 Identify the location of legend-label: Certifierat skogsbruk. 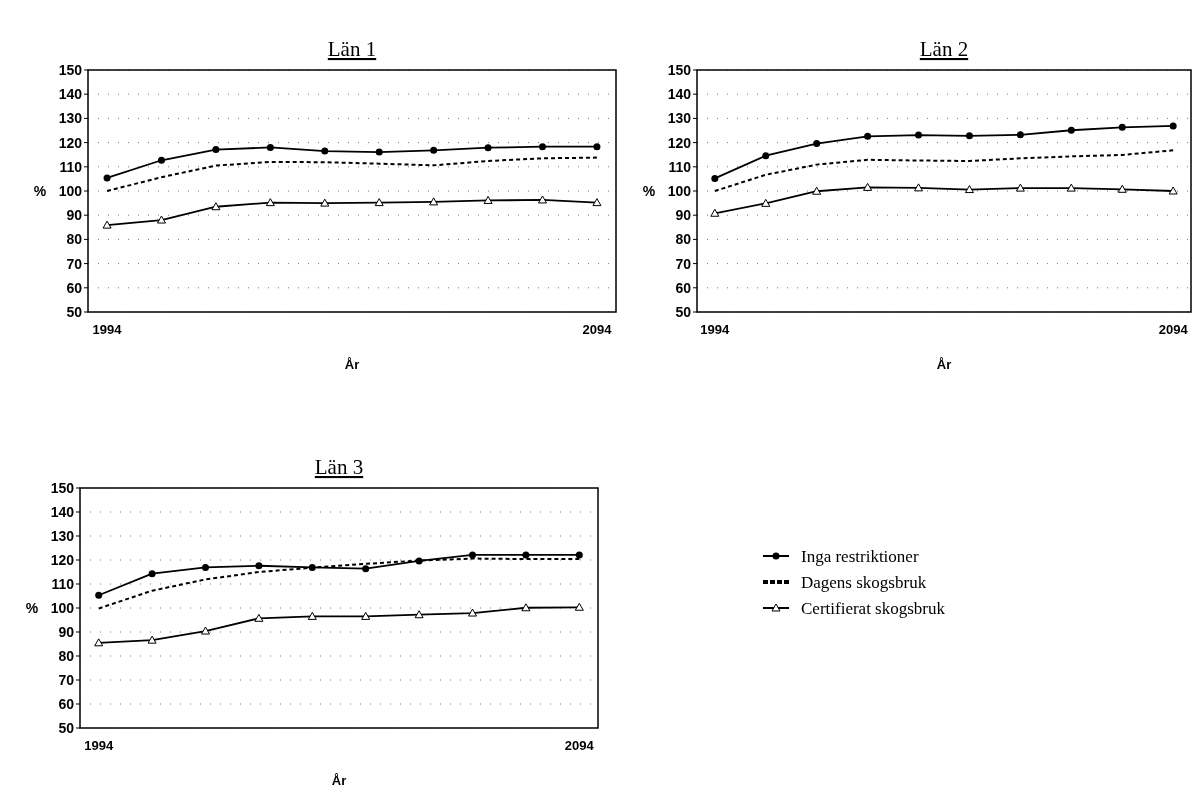
(873, 608).